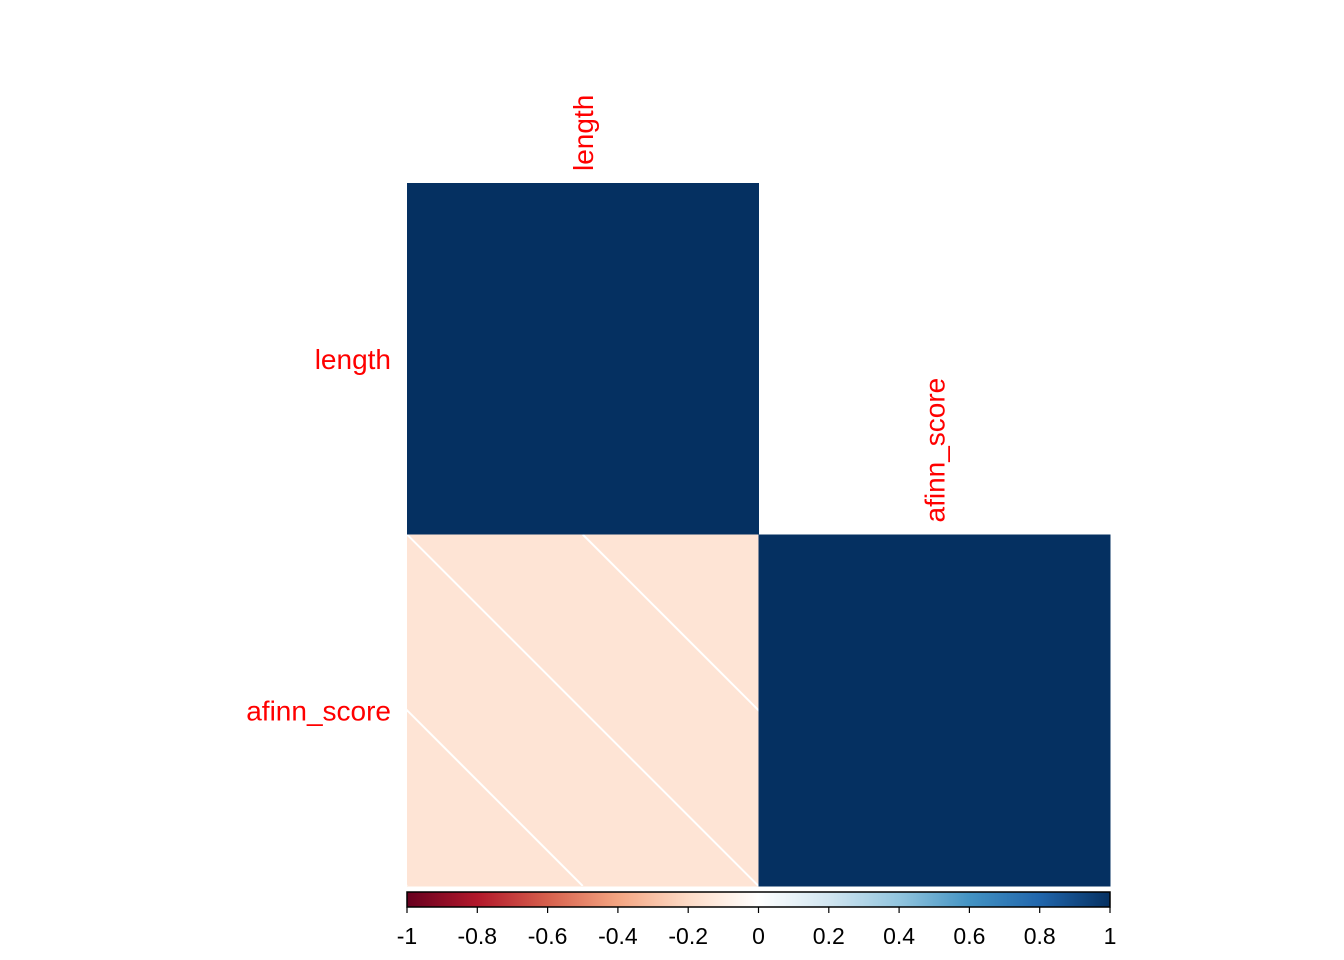 Image resolution: width=1344 pixels, height=960 pixels. Describe the element at coordinates (757, 920) in the screenshot. I see `colorbar: -1 -0.8 -0.6 -0.4 -0.2 0 0.2 0.4 0.6 0.8 1` at that location.